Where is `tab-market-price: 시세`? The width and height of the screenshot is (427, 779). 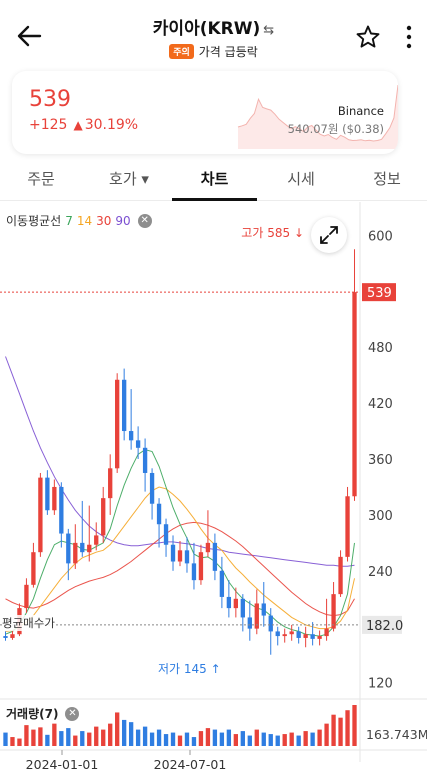 tab-market-price: 시세 is located at coordinates (301, 179).